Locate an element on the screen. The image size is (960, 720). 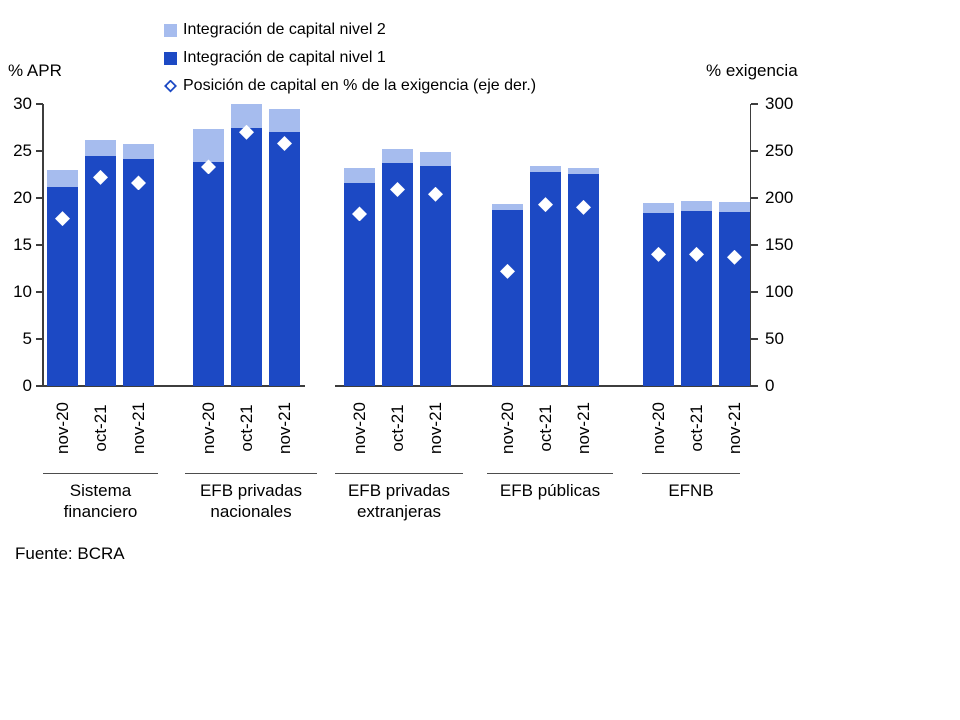
legend-label-nivel1: Integración de capital nivel 1 is located at coordinates (284, 57).